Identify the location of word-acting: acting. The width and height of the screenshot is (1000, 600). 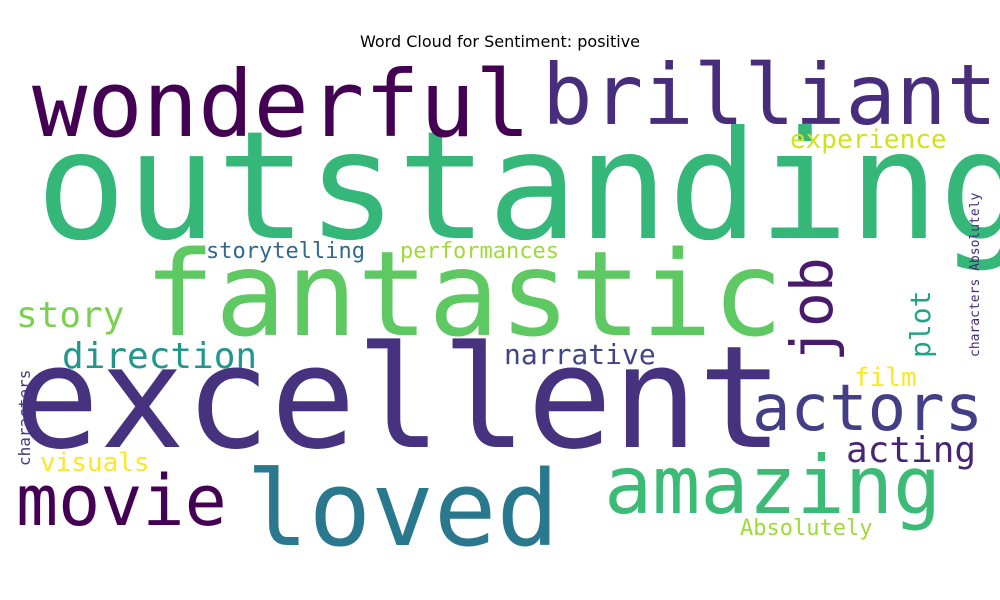
(911, 450).